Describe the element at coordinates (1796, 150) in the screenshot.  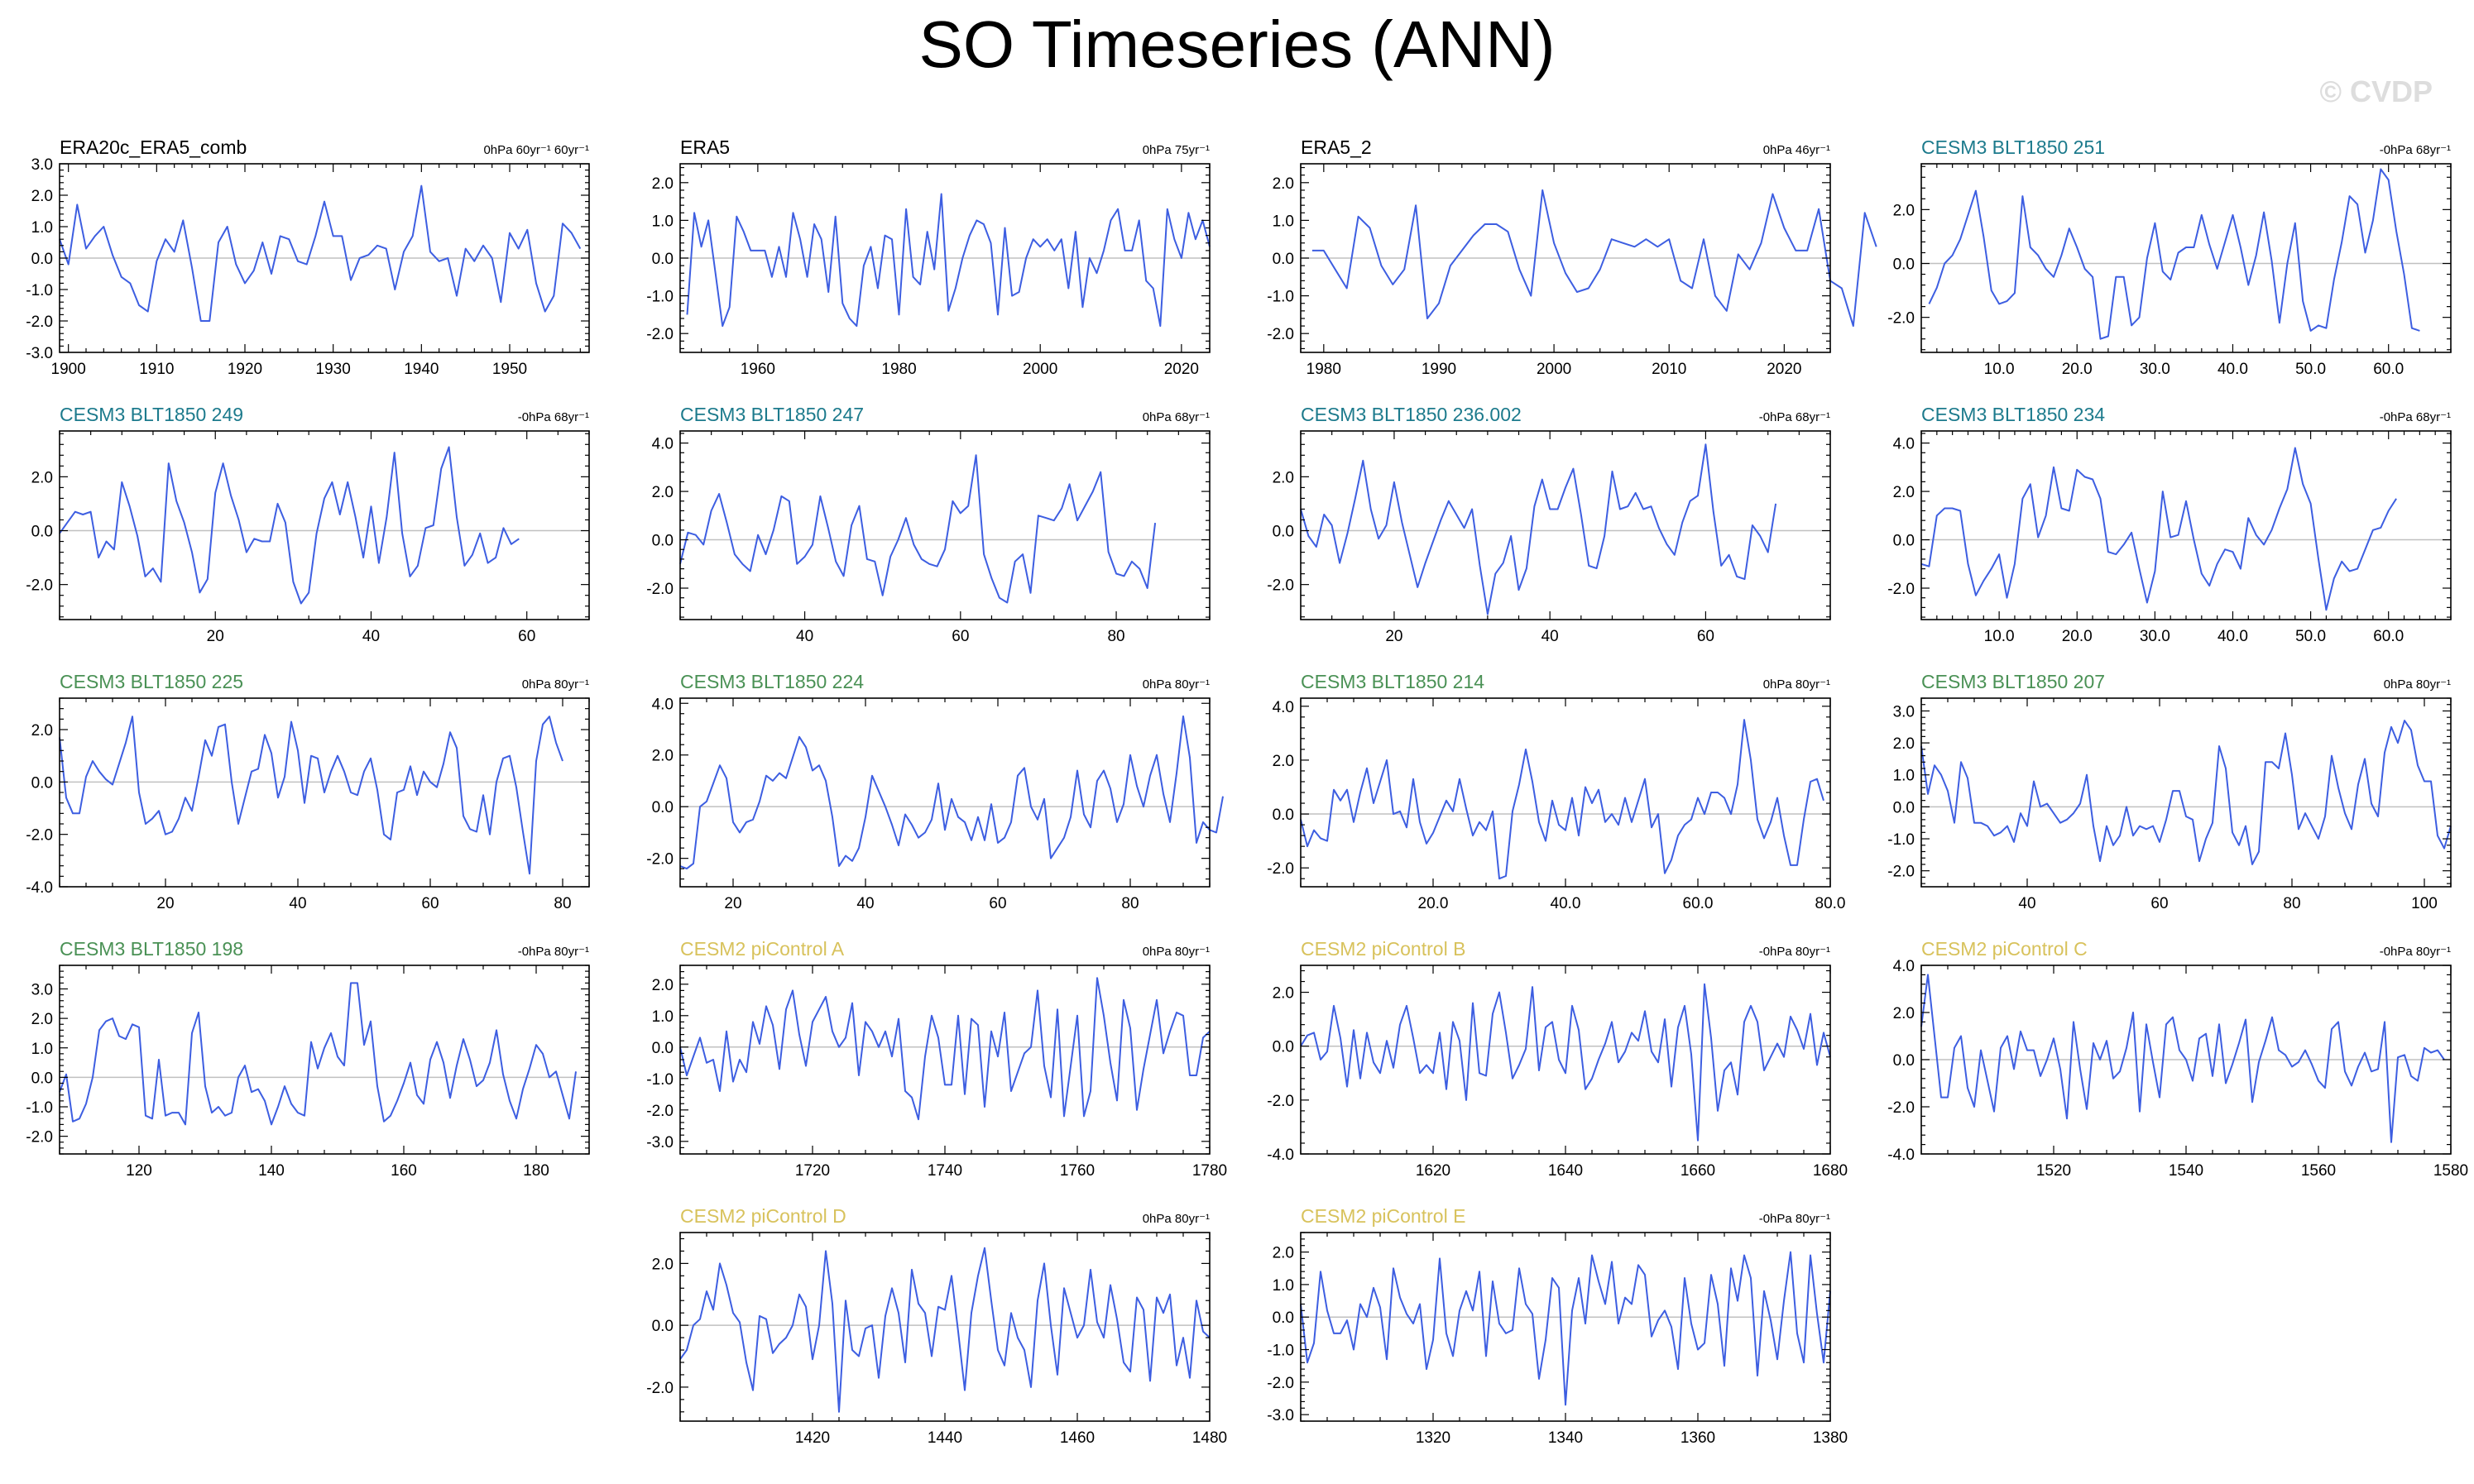
I see `panel-trend-annotation: 0hPa 46yr⁻¹` at that location.